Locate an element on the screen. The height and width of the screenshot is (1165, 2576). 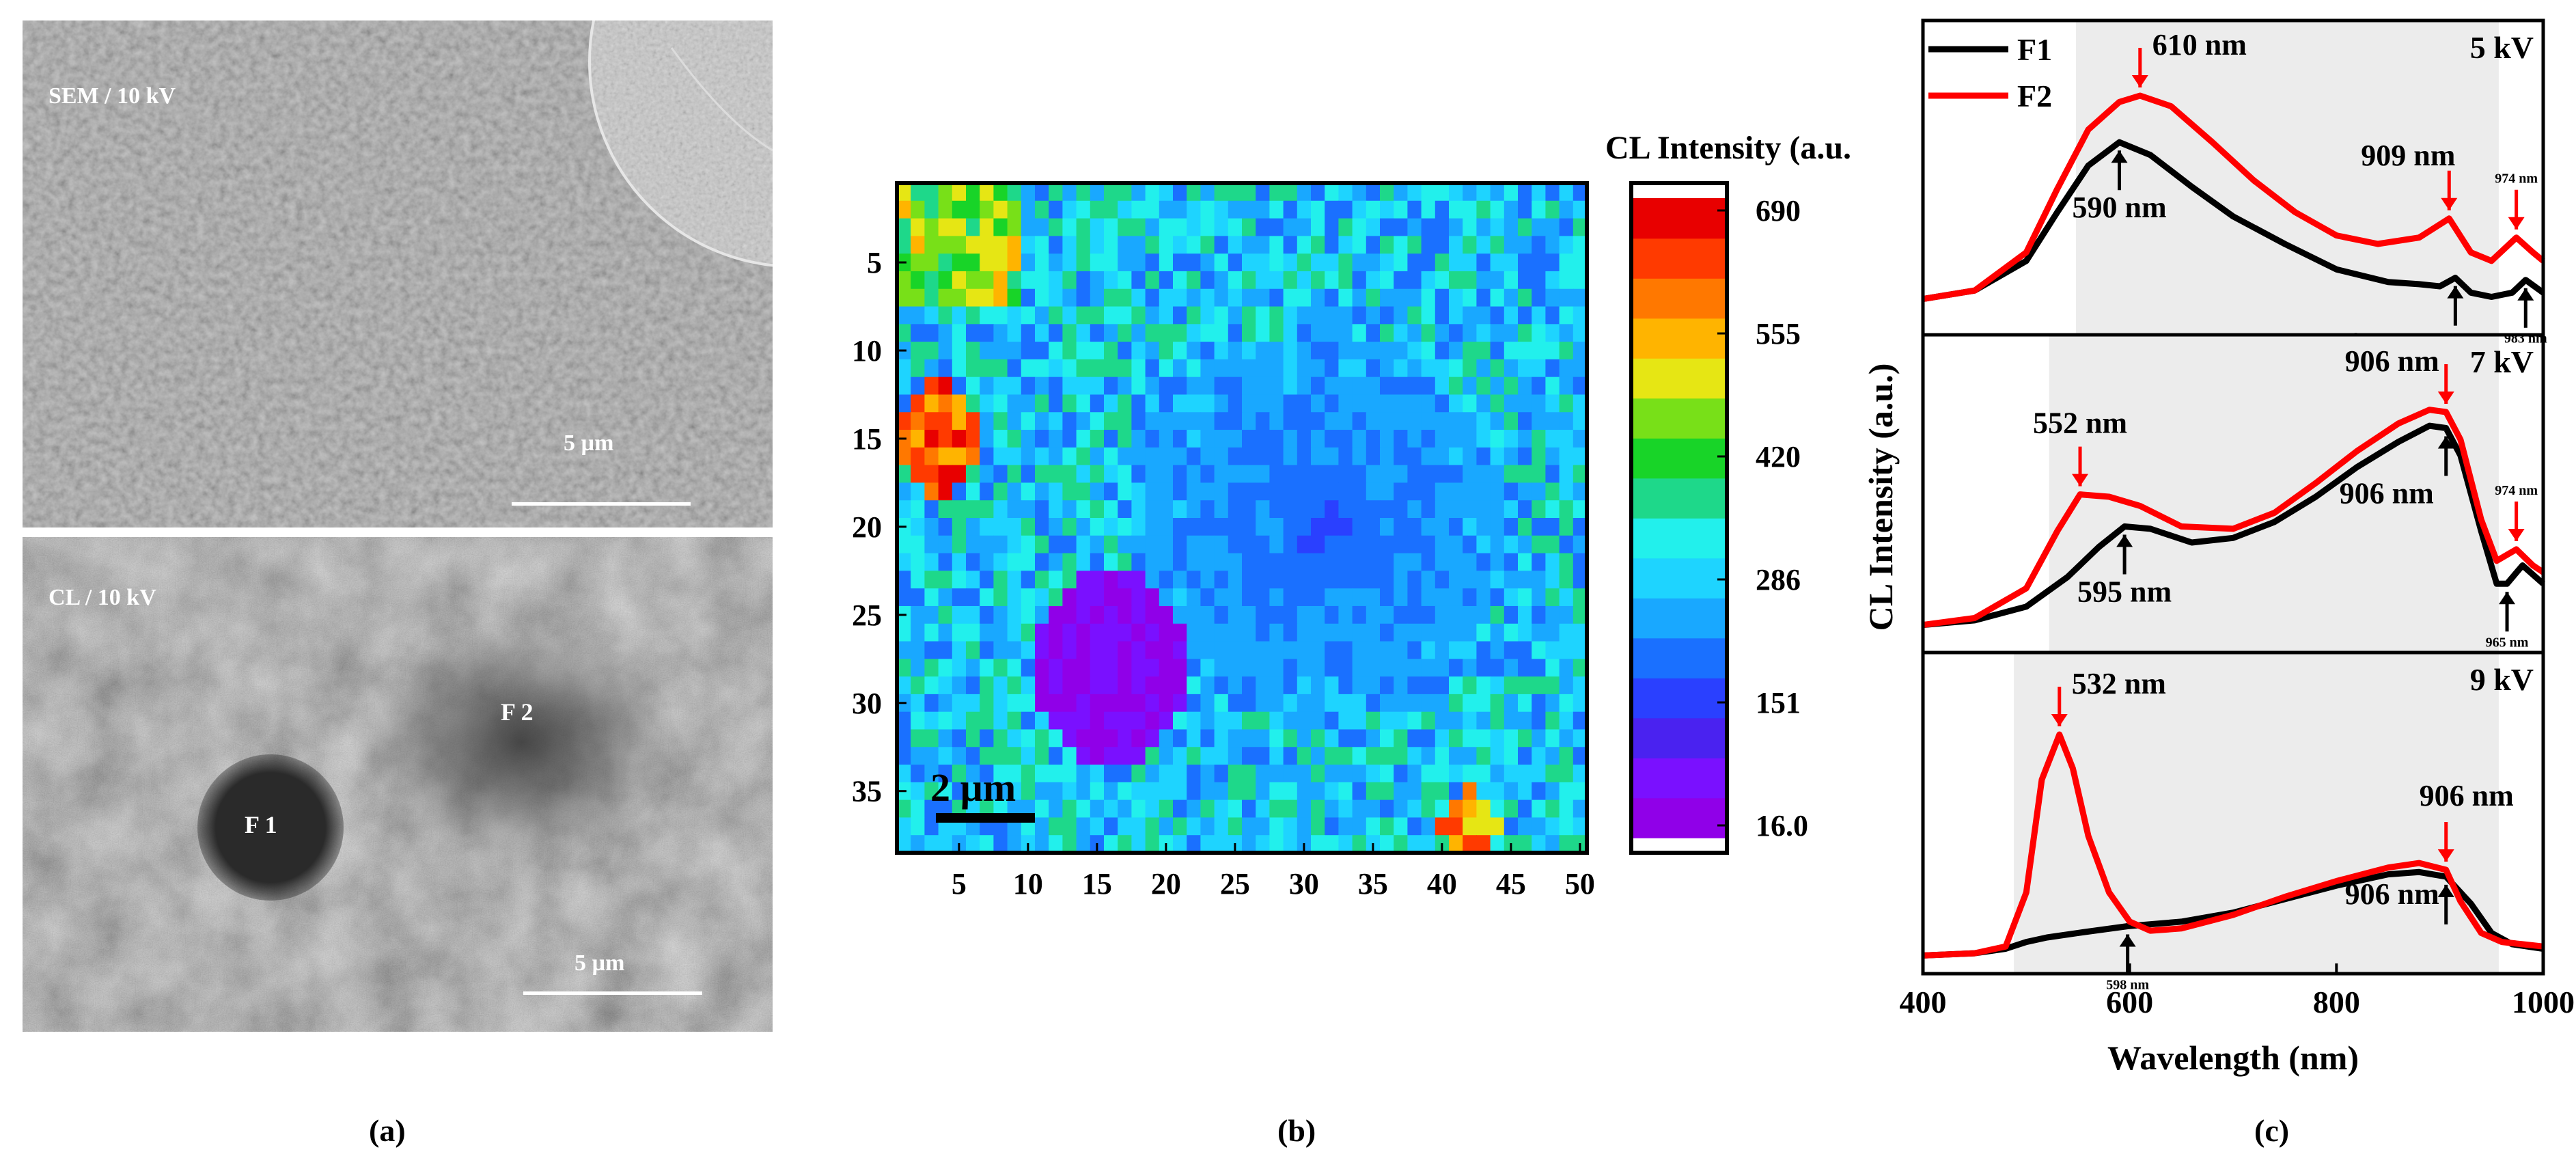
heatmap-x-tick-label: 30 is located at coordinates (1304, 884).